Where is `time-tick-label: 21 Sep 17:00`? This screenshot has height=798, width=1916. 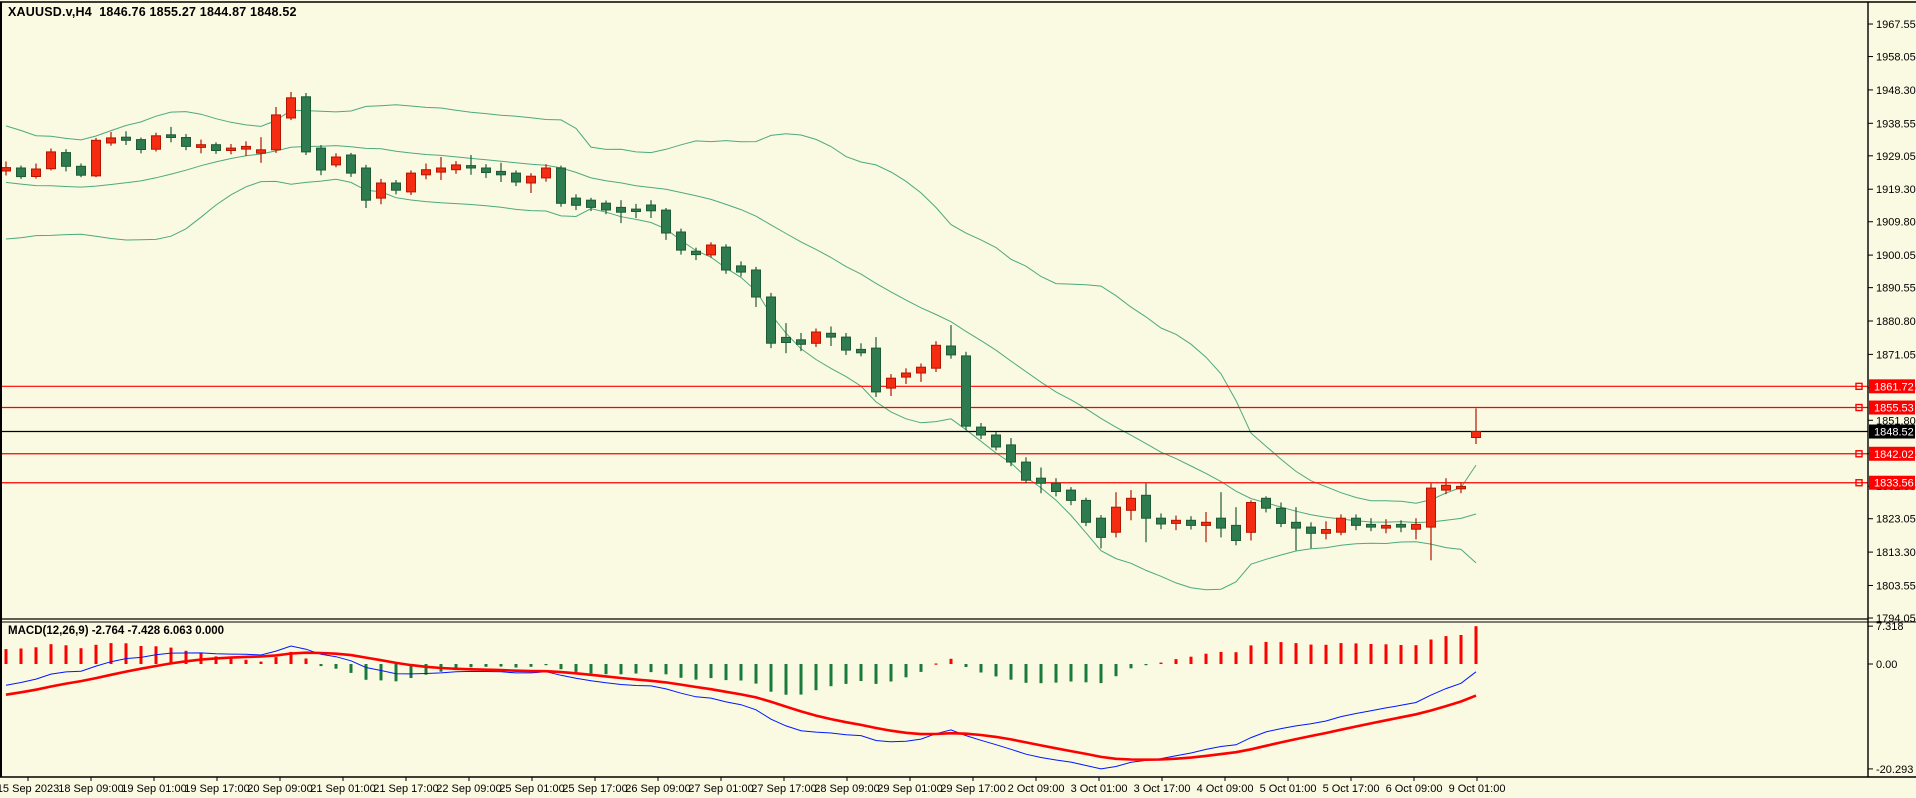 time-tick-label: 21 Sep 17:00 is located at coordinates (405, 789).